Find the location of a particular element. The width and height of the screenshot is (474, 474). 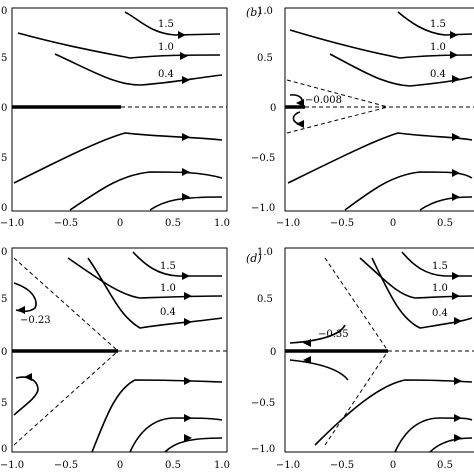

panel-a-label-0.4: 0.4 is located at coordinates (166, 74).